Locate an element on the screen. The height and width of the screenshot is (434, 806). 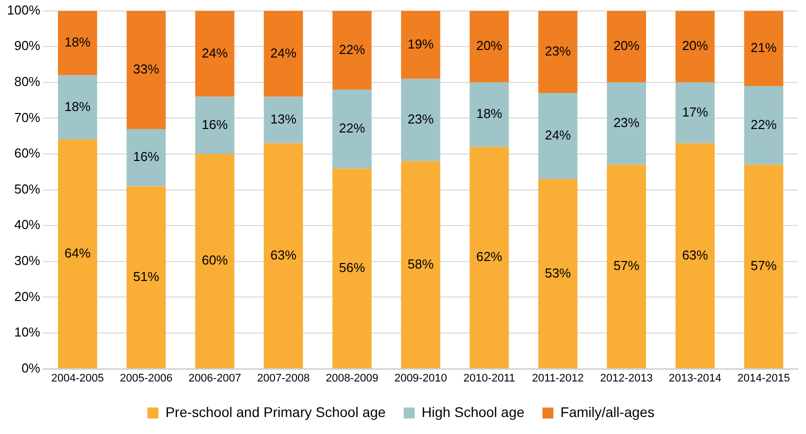
x-tick-label: 2011-2012 is located at coordinates (558, 378).